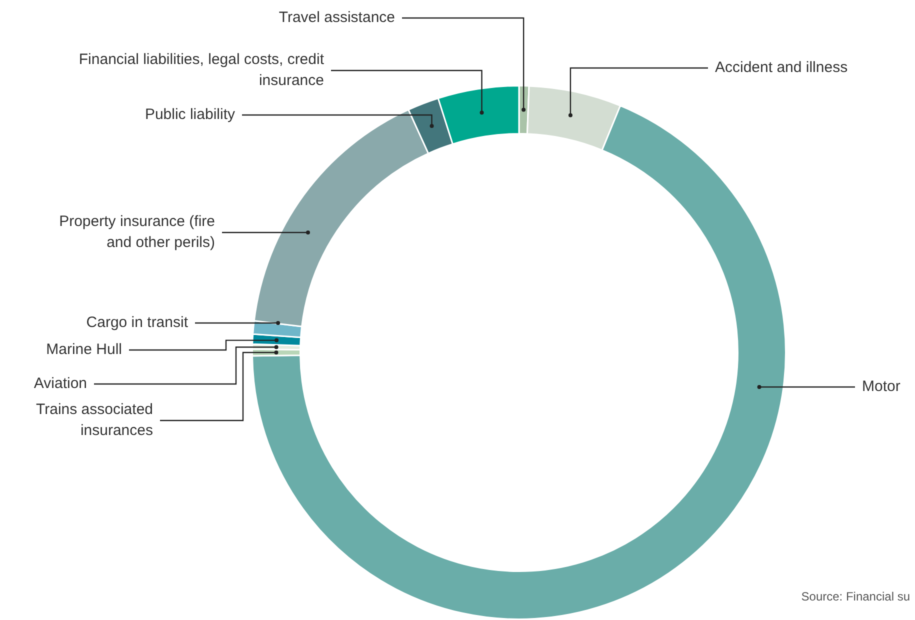 This screenshot has height=620, width=915. I want to click on slice-label: Trains associated insurances, so click(94, 420).